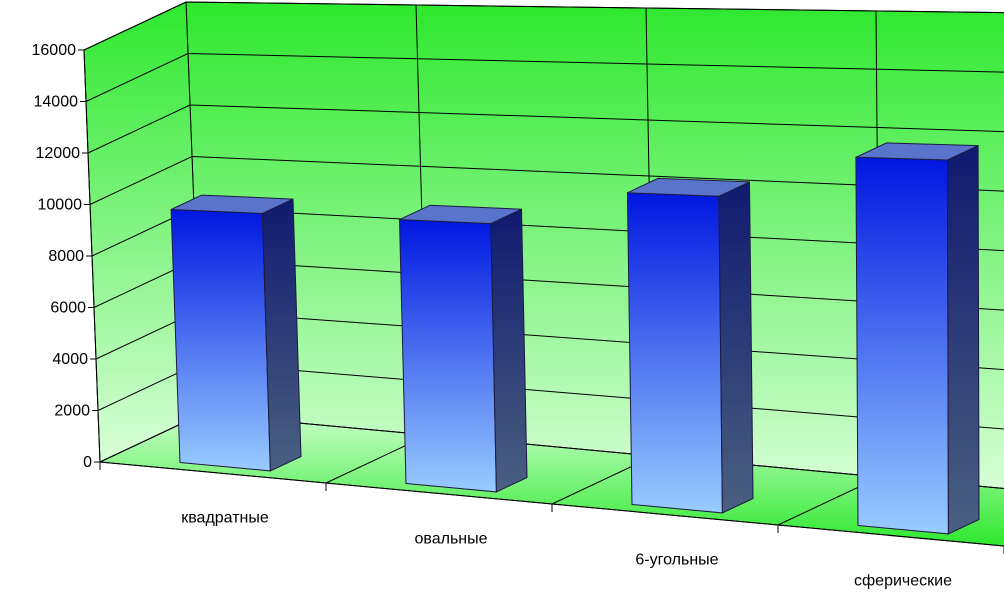 The width and height of the screenshot is (1004, 592). Describe the element at coordinates (676, 560) in the screenshot. I see `category-label: 6-угольные` at that location.